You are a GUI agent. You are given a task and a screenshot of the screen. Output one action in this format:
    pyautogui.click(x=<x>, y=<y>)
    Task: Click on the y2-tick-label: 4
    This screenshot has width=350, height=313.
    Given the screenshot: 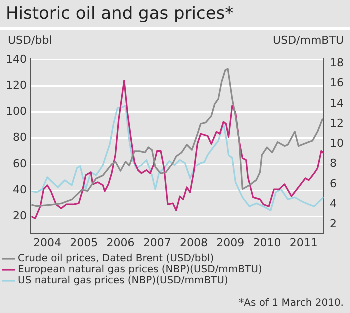 What is the action you would take?
    pyautogui.click(x=334, y=203)
    